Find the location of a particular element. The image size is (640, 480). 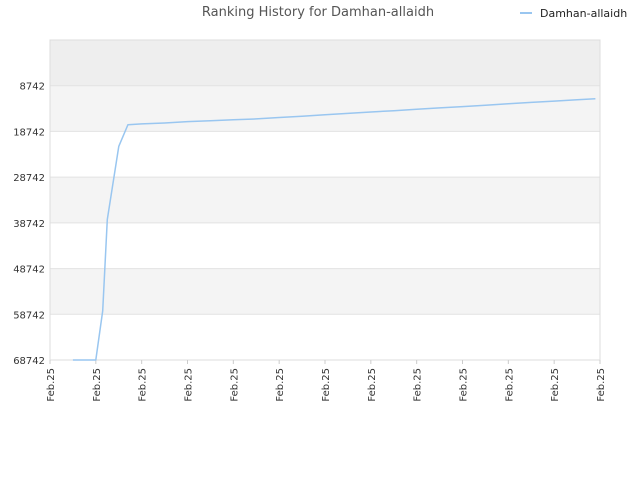

y-axis: 8742 18742 28742 38742 48742 58742 68742 is located at coordinates (29, 224).